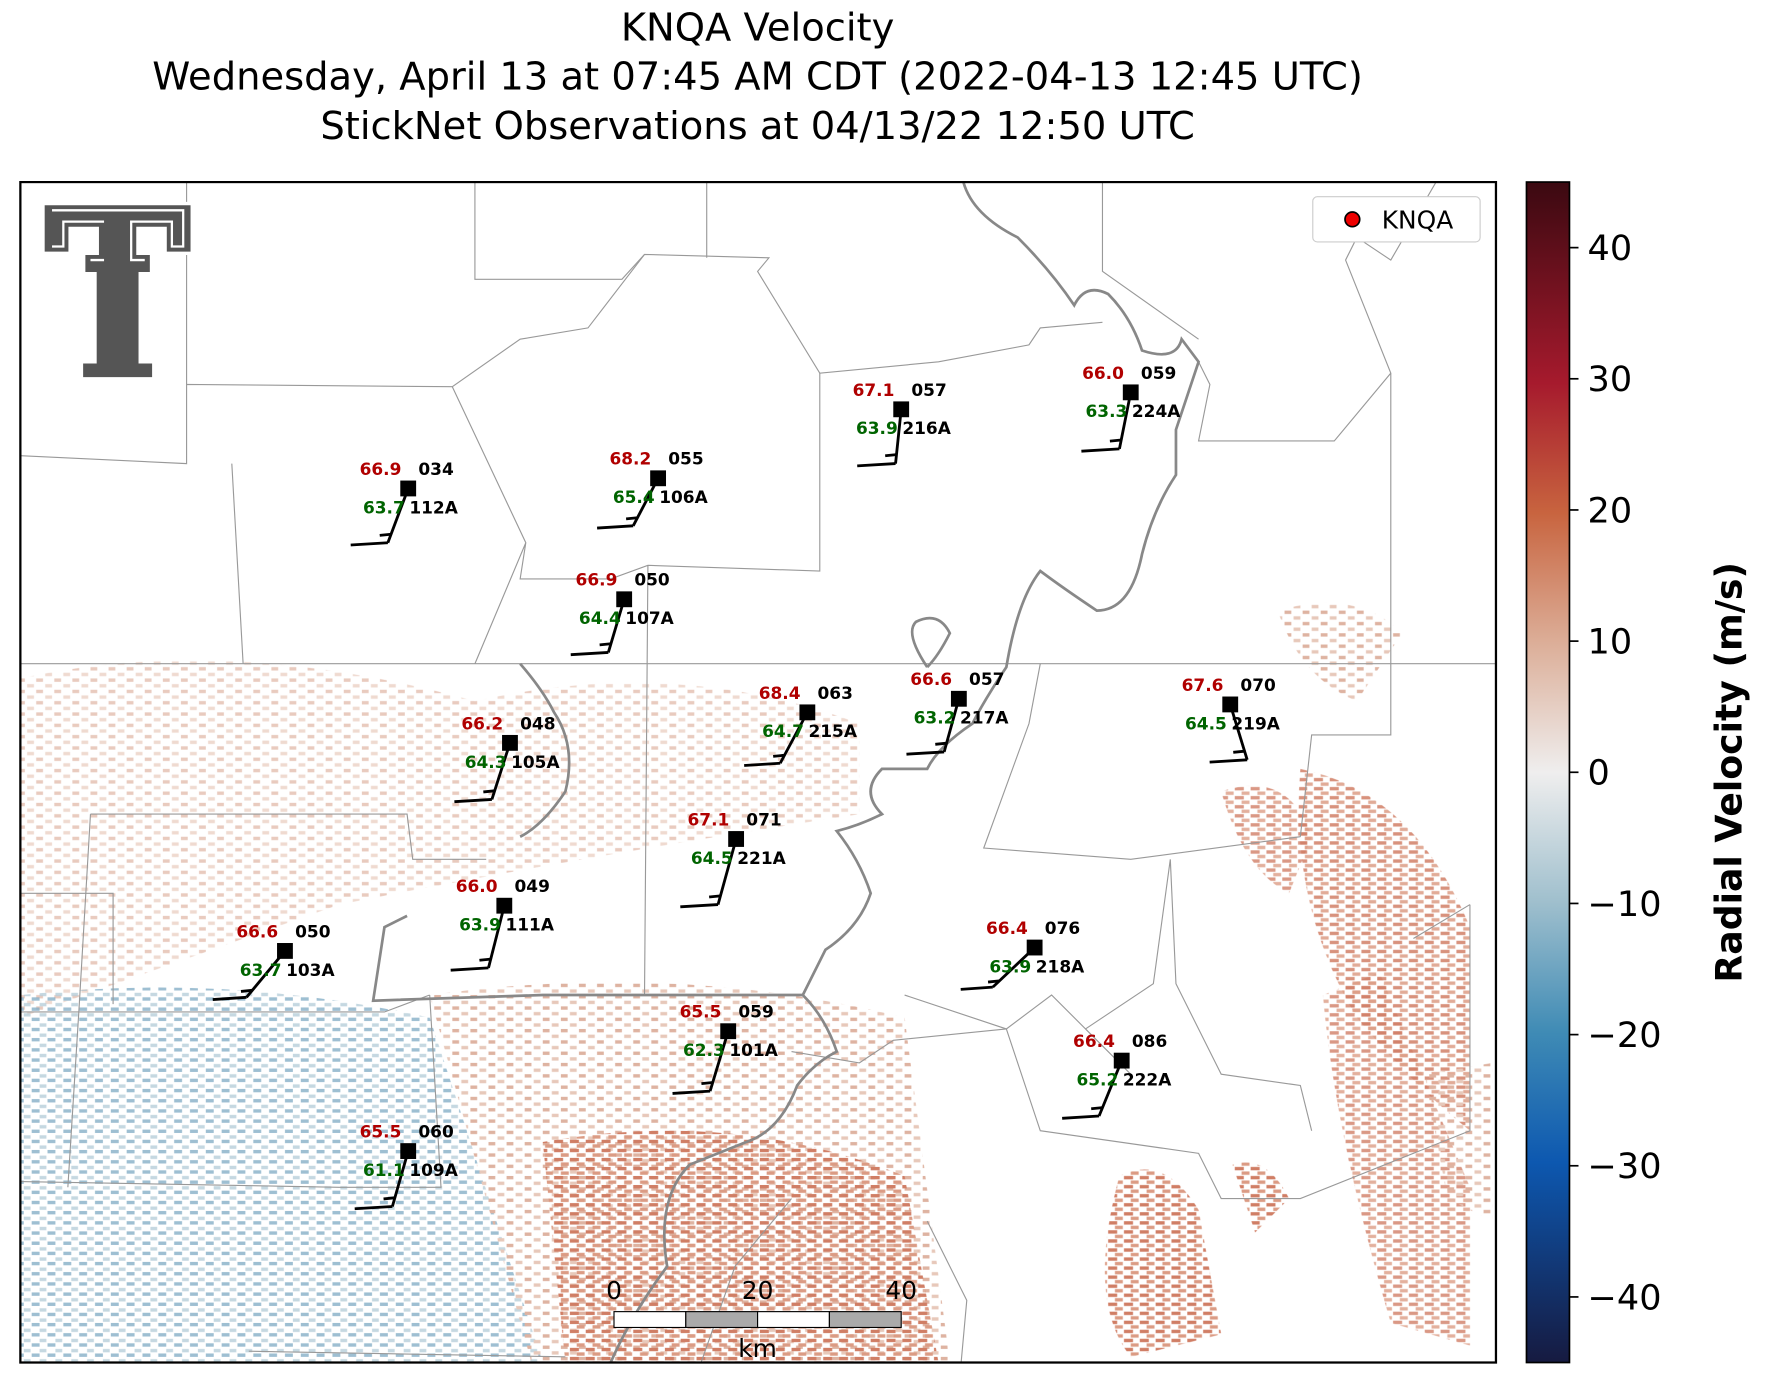  What do you see at coordinates (704, 1050) in the screenshot?
I see `dewpoint: 62.3` at bounding box center [704, 1050].